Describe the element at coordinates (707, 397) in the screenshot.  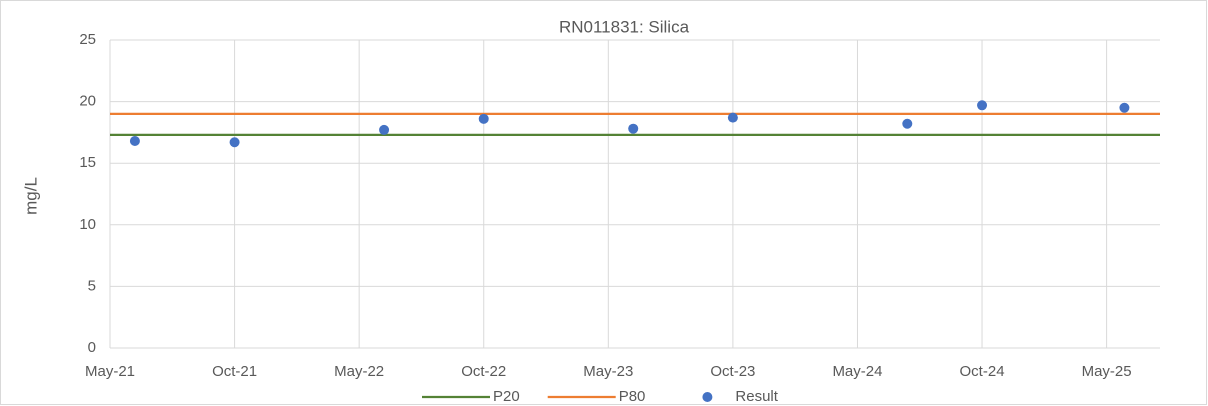
I see `legend-swatch` at that location.